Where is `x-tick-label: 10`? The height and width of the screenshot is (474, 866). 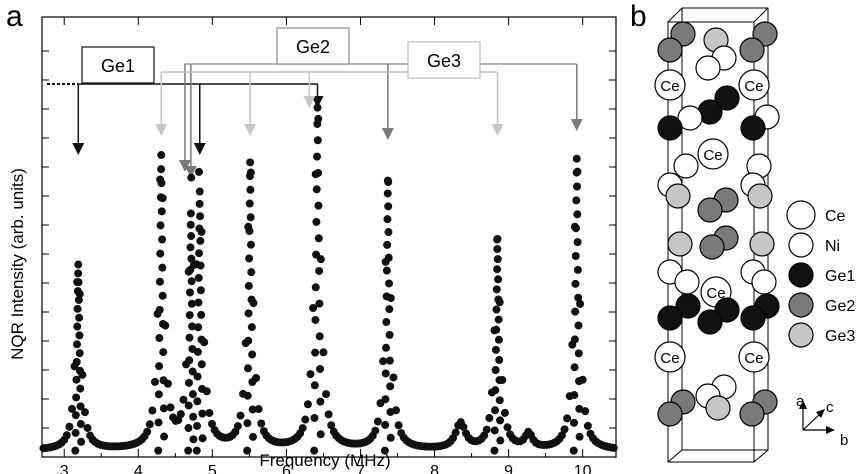 x-tick-label: 10 is located at coordinates (583, 468).